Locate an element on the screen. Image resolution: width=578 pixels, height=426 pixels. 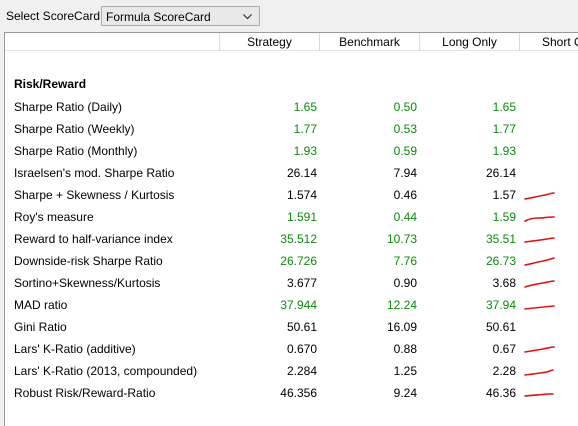
table-row: Sortino+Skewness/Kurtosis 3.677 0.90 3.68 is located at coordinates (291, 284).